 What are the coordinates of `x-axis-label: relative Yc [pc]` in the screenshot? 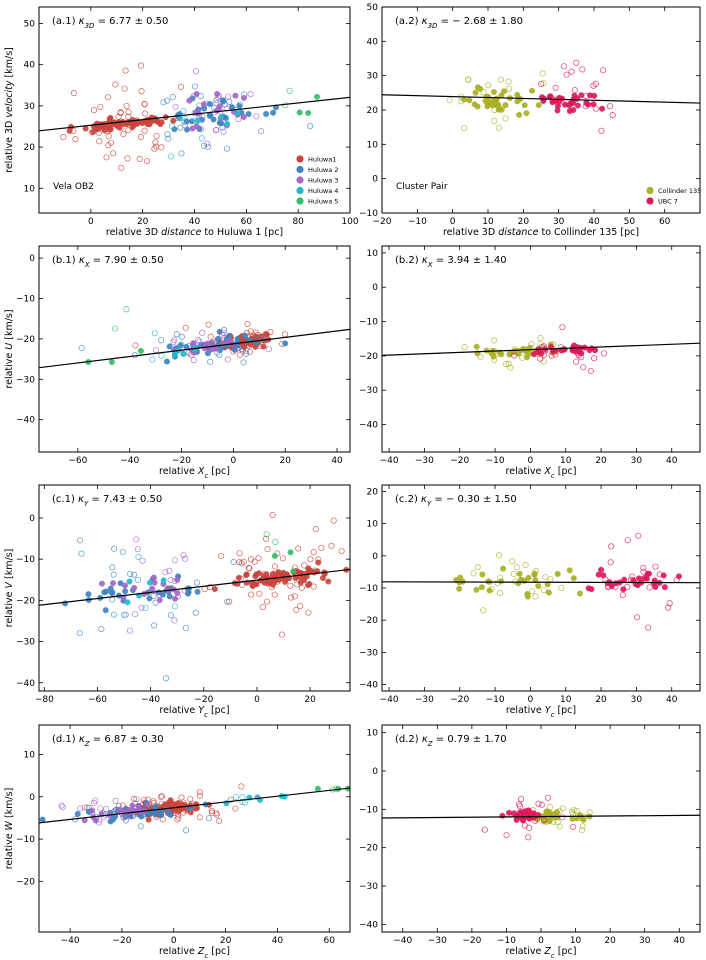 It's located at (194, 712).